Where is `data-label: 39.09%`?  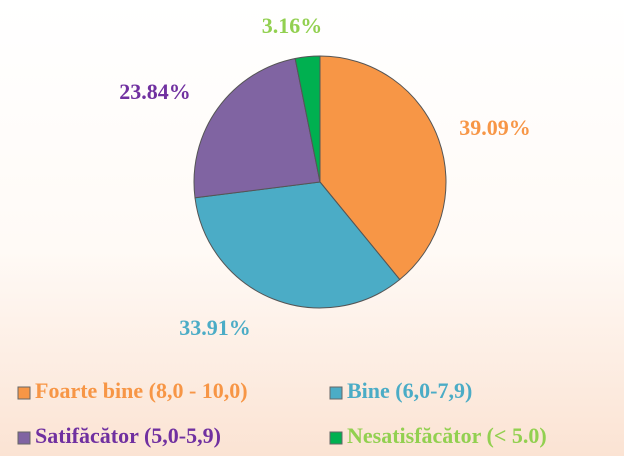
data-label: 39.09% is located at coordinates (495, 127).